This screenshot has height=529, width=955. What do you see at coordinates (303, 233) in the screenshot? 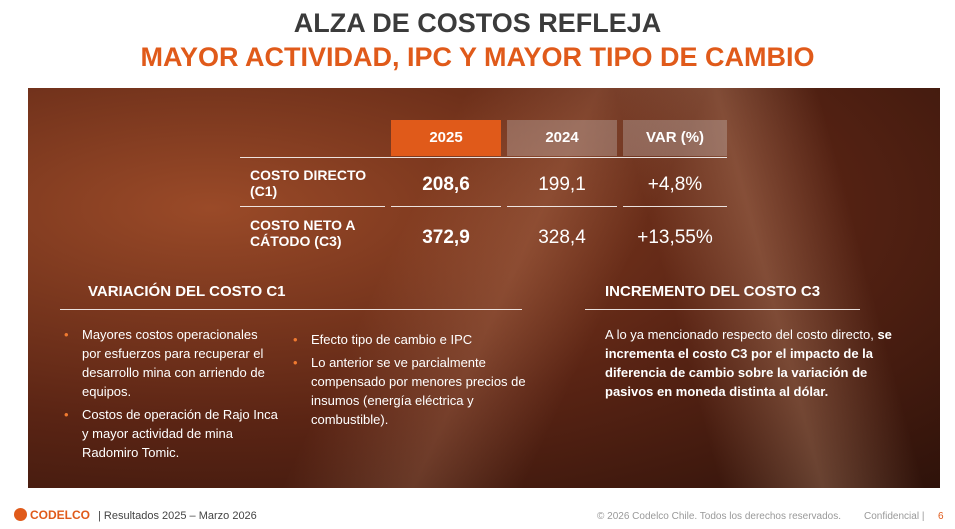
I see `row-label: COSTO NETO A CÁTODO (C3)` at bounding box center [303, 233].